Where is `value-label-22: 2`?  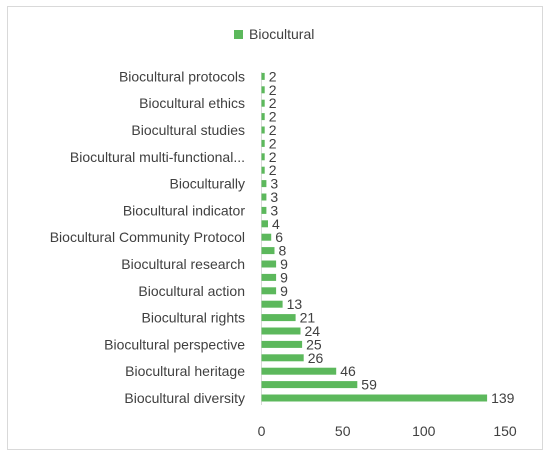 value-label-22: 2 is located at coordinates (273, 103).